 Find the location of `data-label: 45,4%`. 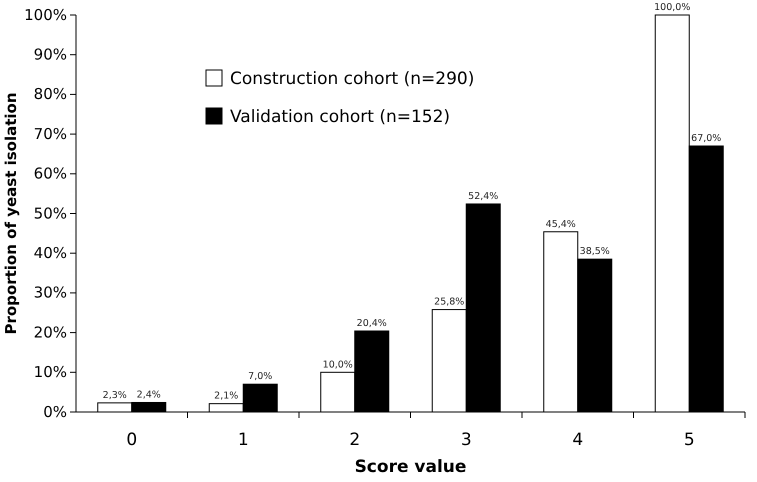

data-label: 45,4% is located at coordinates (561, 224).